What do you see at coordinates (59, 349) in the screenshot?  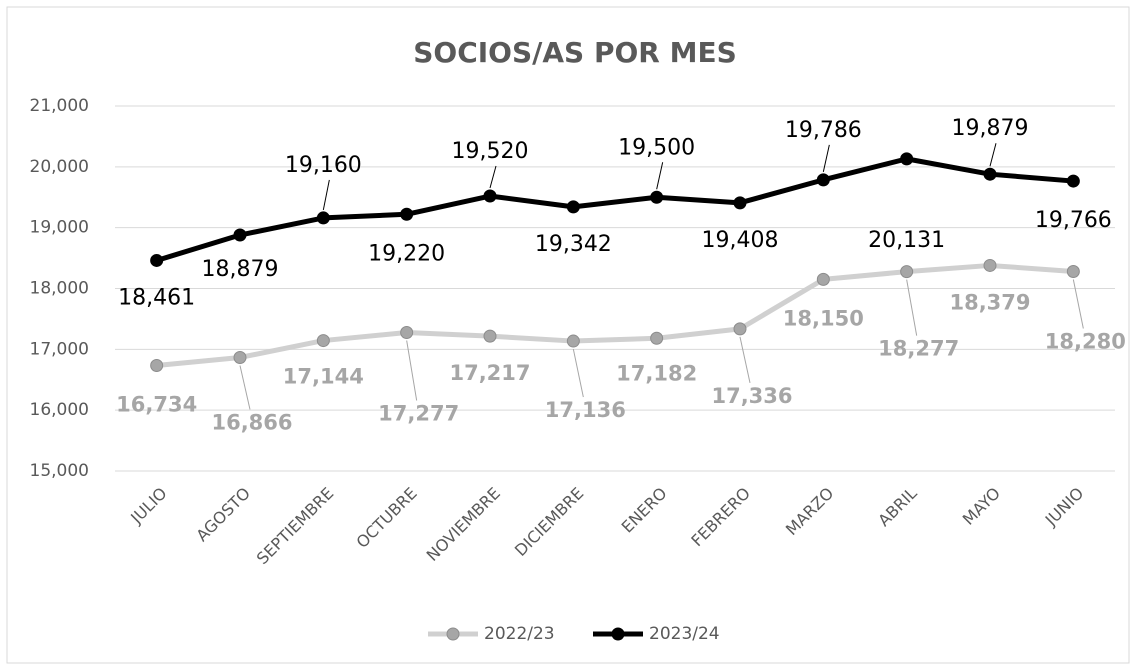 I see `y-tick-label: 17,000` at bounding box center [59, 349].